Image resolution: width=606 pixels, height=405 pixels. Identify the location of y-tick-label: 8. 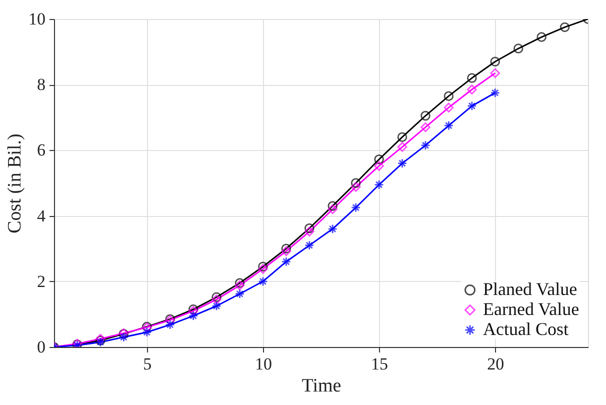
(41, 84).